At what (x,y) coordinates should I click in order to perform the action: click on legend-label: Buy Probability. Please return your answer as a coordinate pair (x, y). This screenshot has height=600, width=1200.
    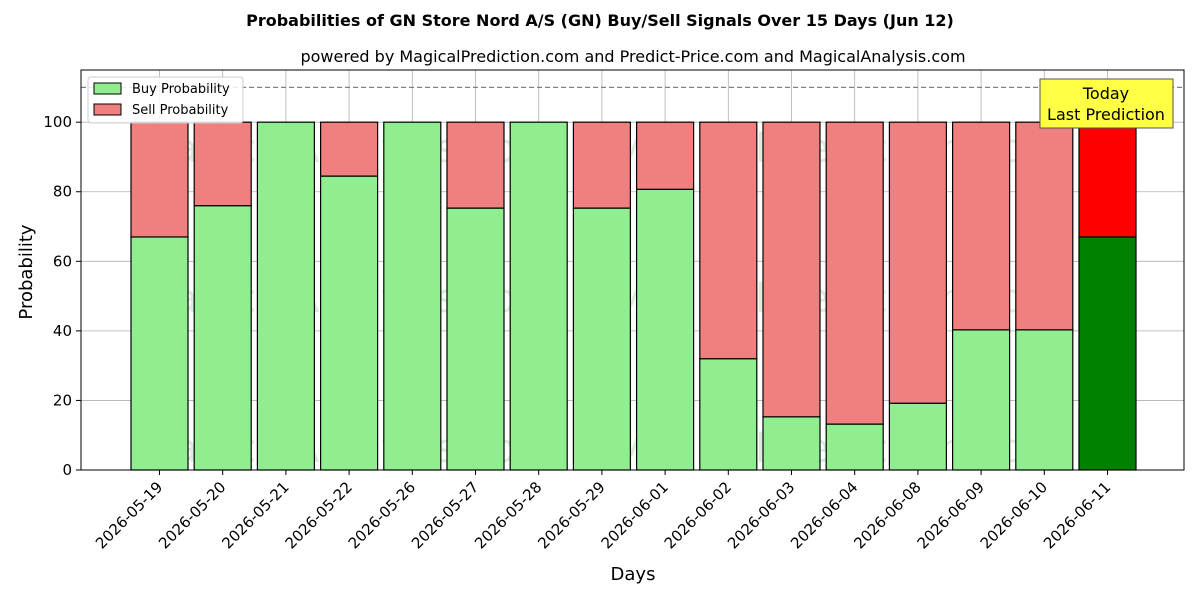
    Looking at the image, I should click on (181, 89).